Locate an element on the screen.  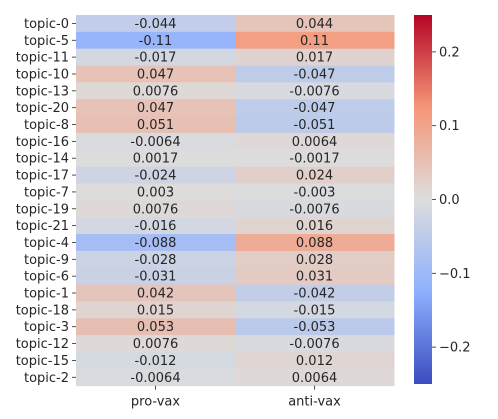
cell-value-label: 0.015 is located at coordinates (155, 310).